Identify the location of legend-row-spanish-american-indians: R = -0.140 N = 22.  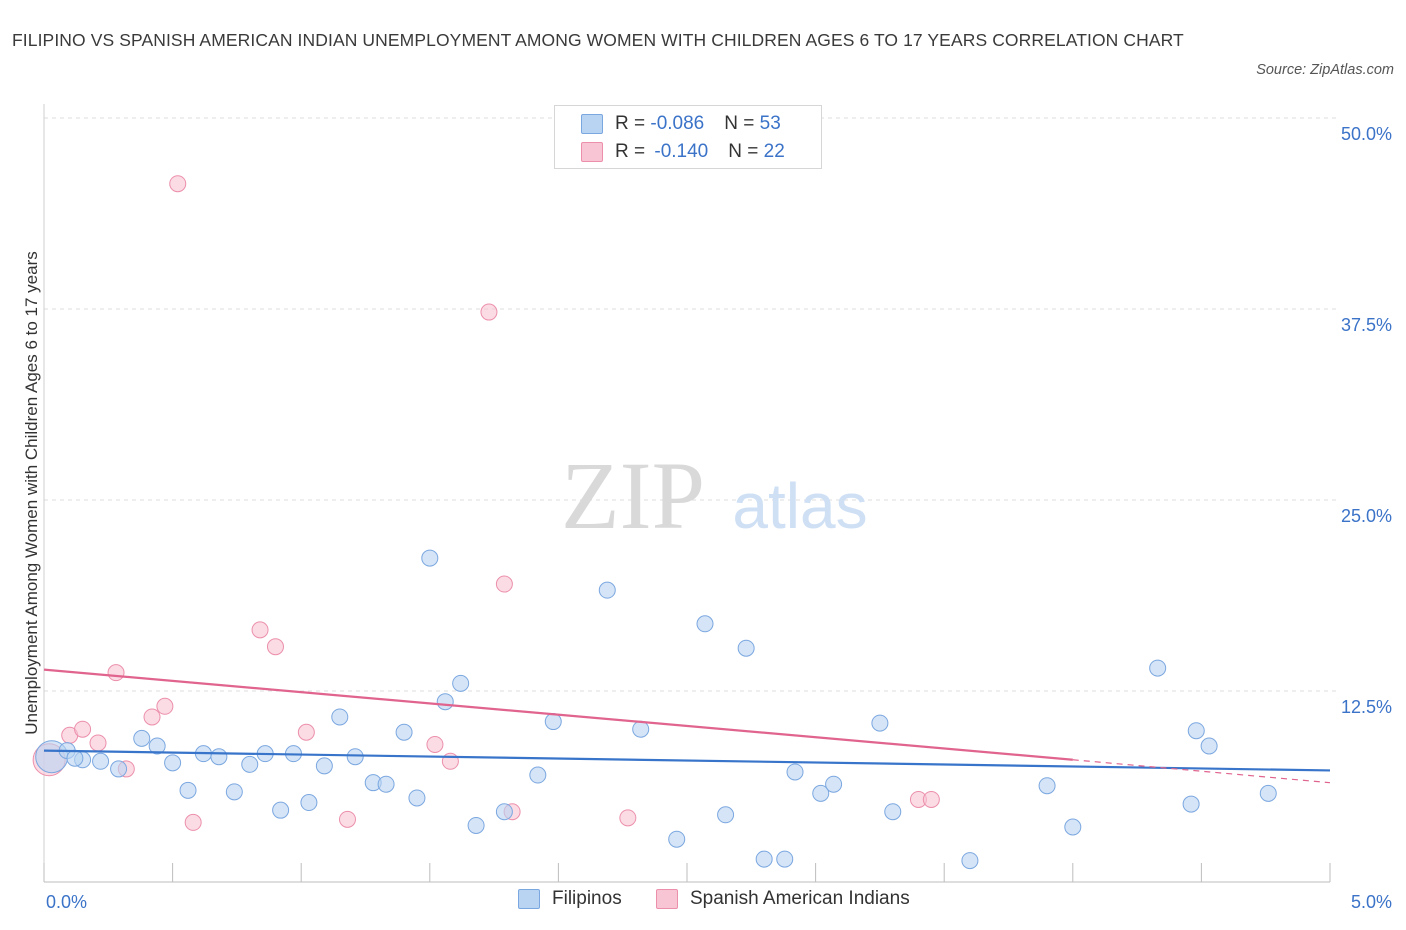
(683, 152).